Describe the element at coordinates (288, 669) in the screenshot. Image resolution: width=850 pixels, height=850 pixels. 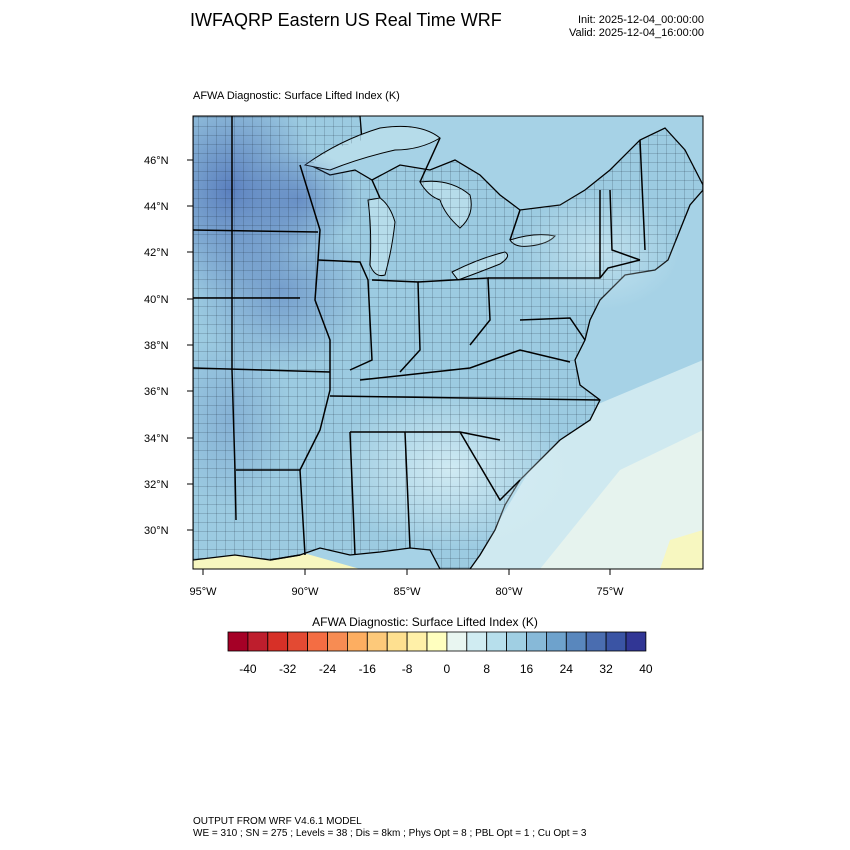
I see `colorbar-tick-label: -32` at that location.